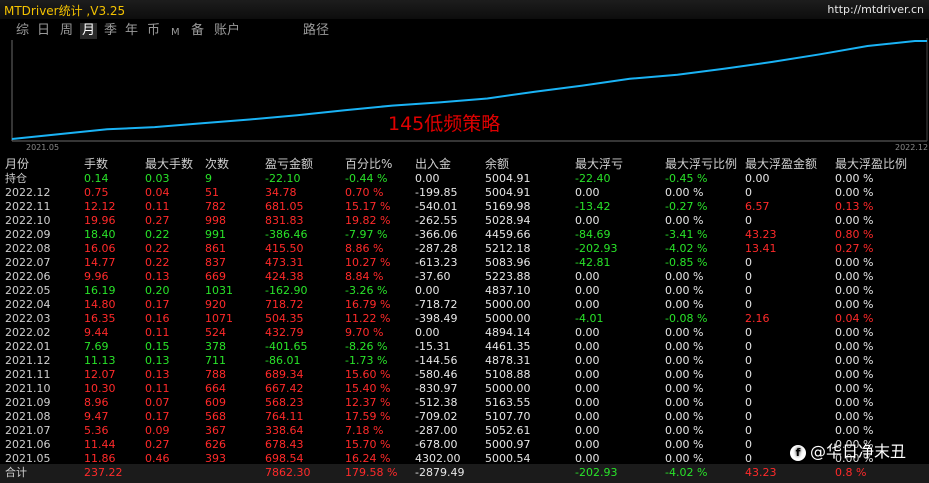 The width and height of the screenshot is (929, 483). What do you see at coordinates (444, 124) in the screenshot?
I see `chart-title: 145低频策略` at bounding box center [444, 124].